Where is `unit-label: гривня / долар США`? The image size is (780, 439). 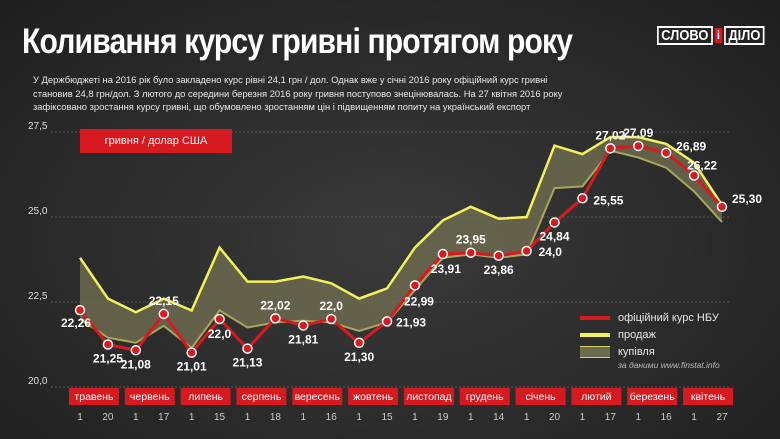
unit-label: гривня / долар США is located at coordinates (156, 141).